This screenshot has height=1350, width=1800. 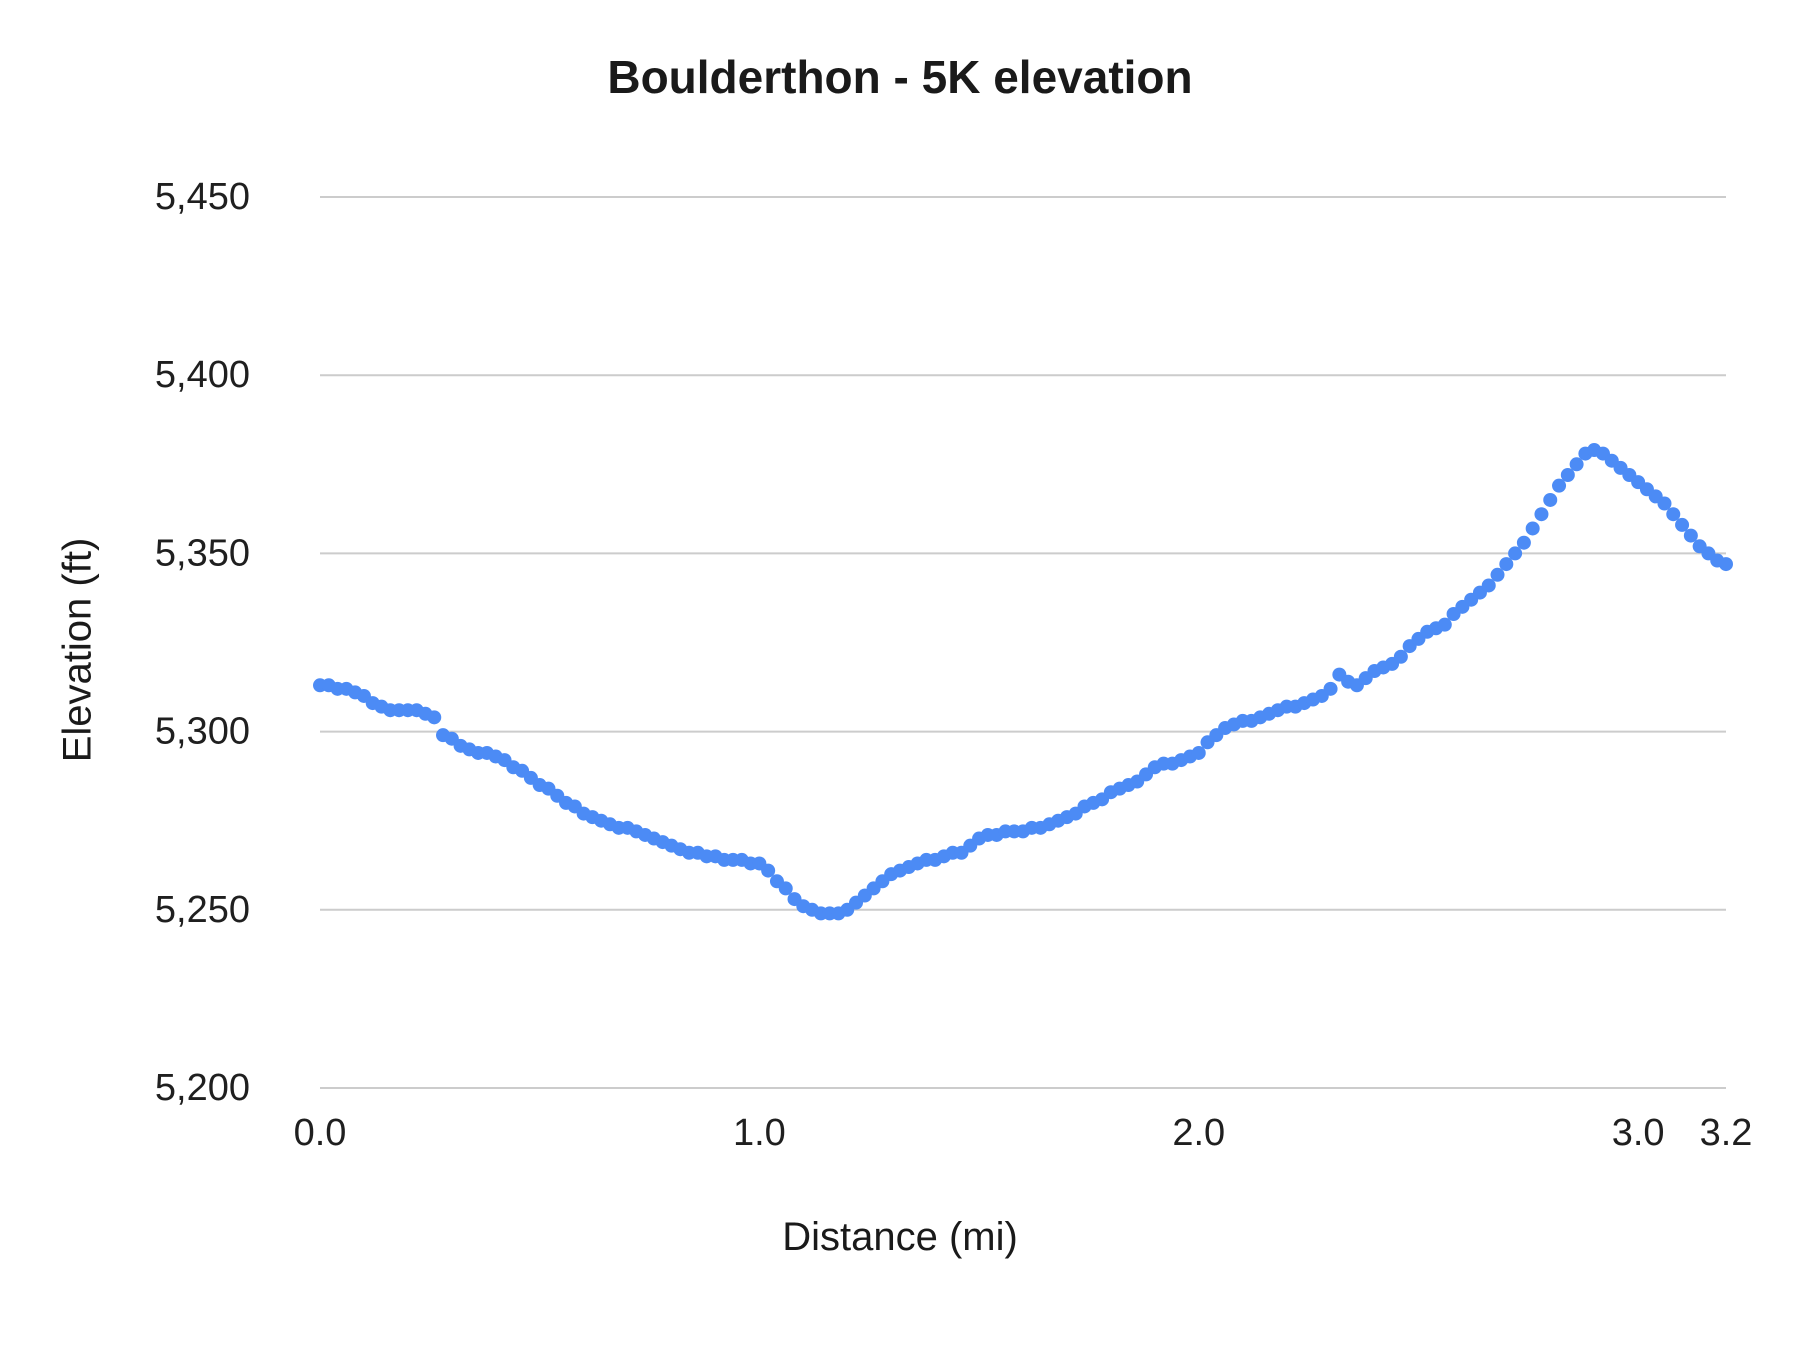 I want to click on y-tick-label: 5,200, so click(x=202, y=1088).